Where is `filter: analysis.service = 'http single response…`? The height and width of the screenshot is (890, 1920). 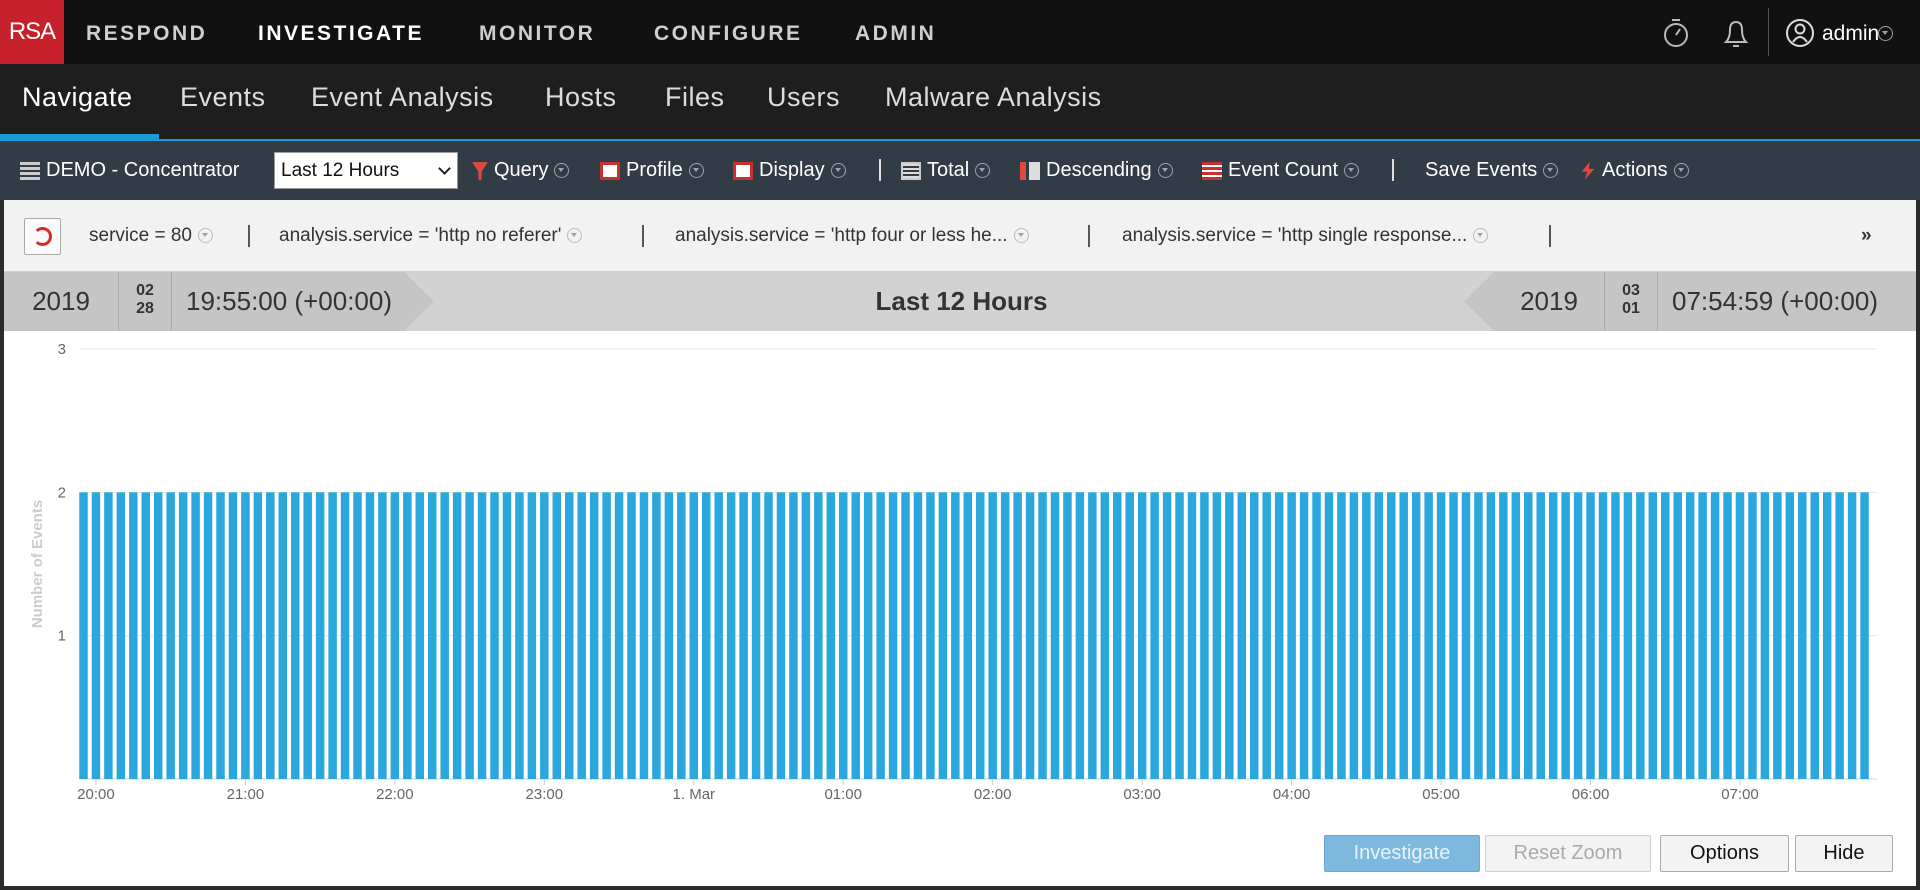 filter: analysis.service = 'http single response… is located at coordinates (1305, 236).